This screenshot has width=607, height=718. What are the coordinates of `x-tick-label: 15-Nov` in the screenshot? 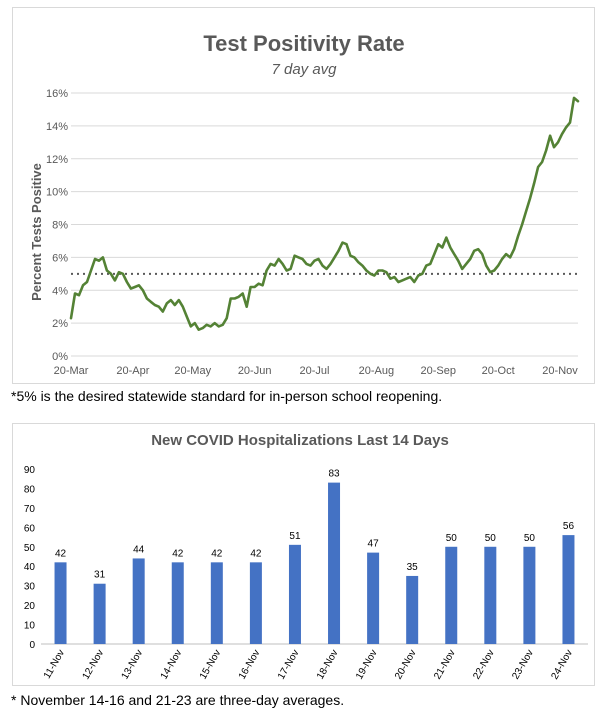 It's located at (211, 664).